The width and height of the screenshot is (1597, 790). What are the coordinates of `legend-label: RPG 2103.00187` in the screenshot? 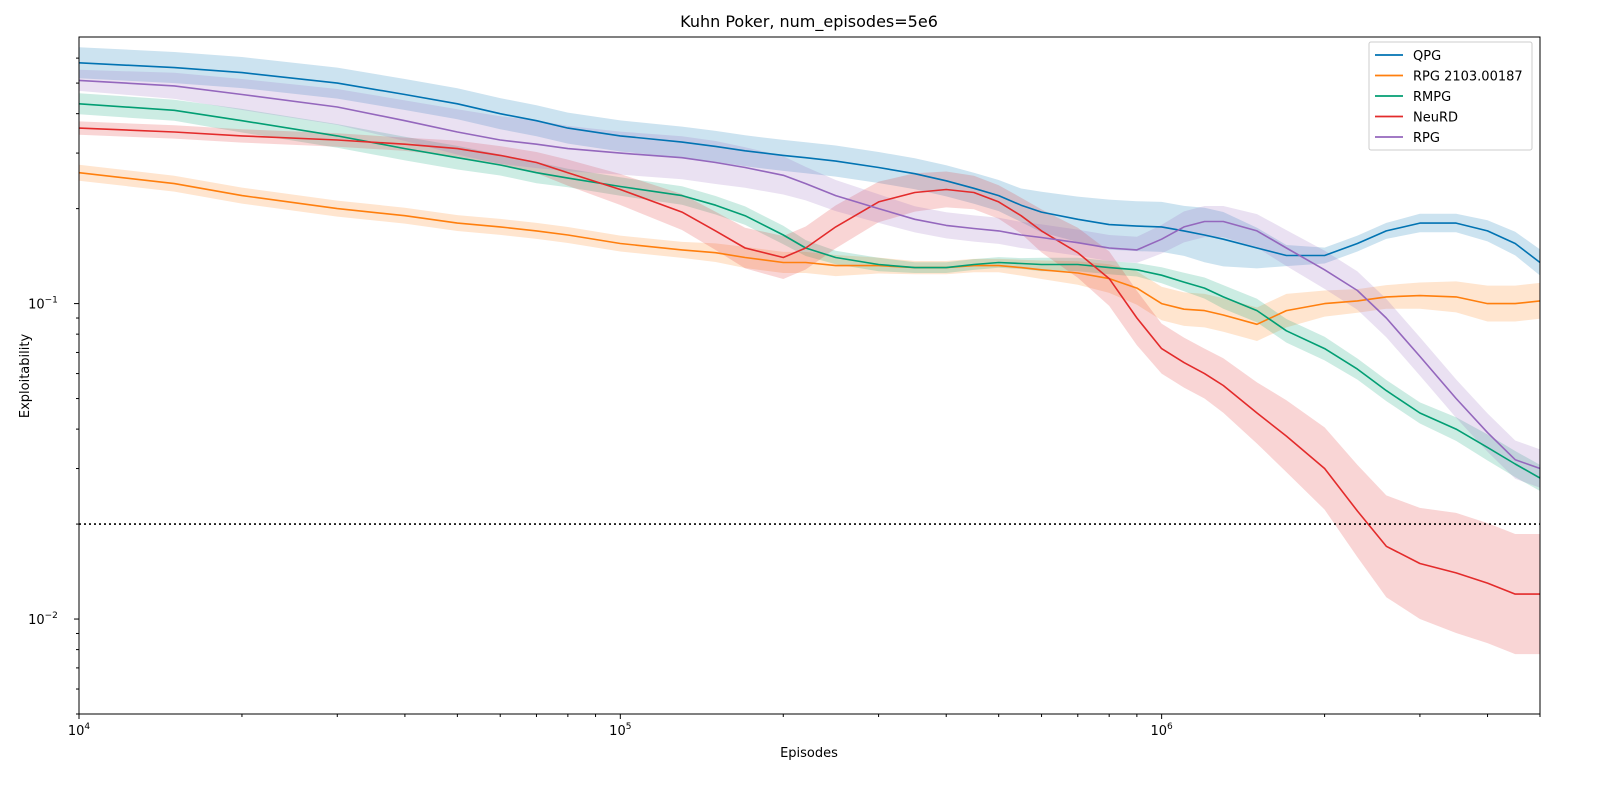 It's located at (1468, 77).